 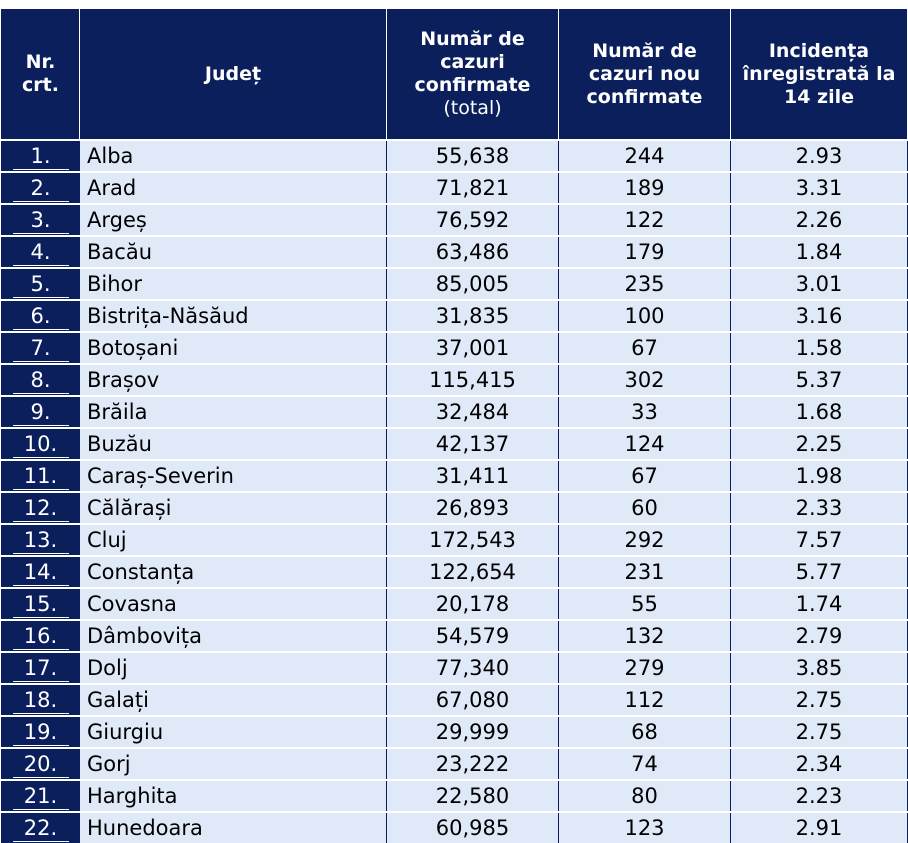 What do you see at coordinates (233, 539) in the screenshot?
I see `county-name-cell: Cluj` at bounding box center [233, 539].